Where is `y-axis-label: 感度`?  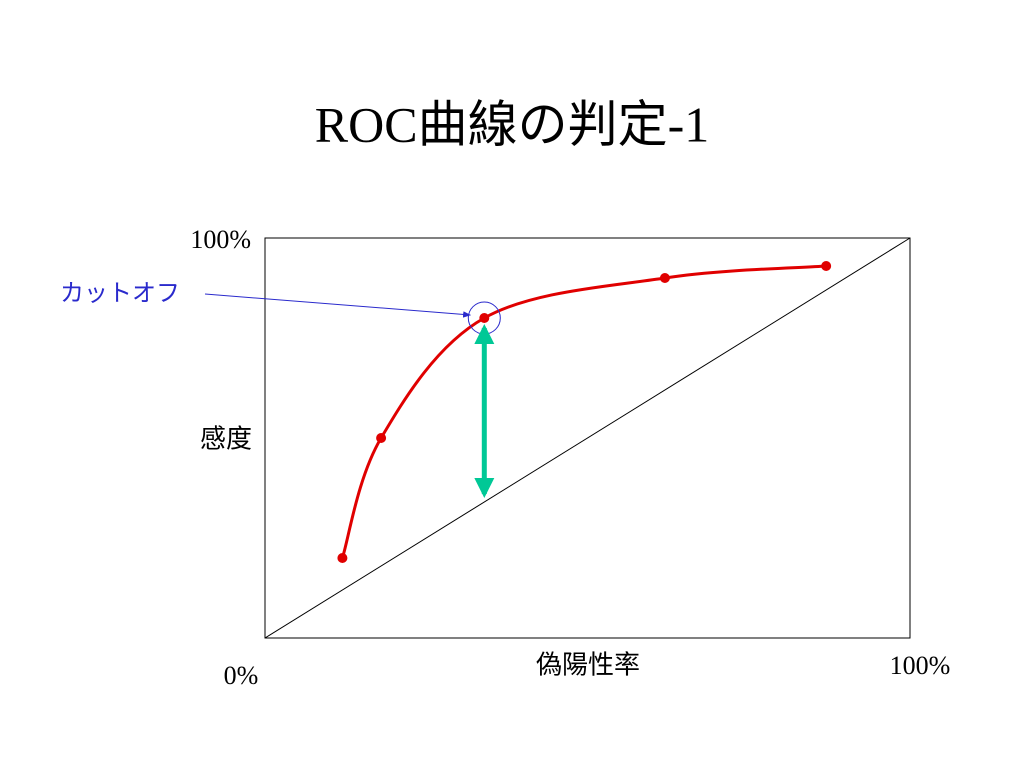
y-axis-label: 感度 is located at coordinates (226, 440).